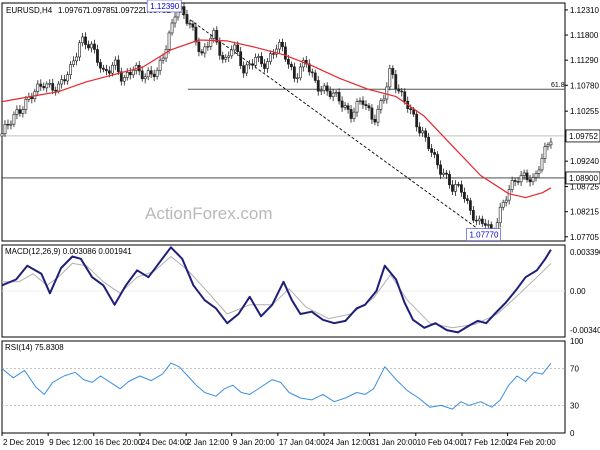 The height and width of the screenshot is (450, 600). I want to click on macd-axis: 0.003396 0.00 -0.003404, so click(585, 291).